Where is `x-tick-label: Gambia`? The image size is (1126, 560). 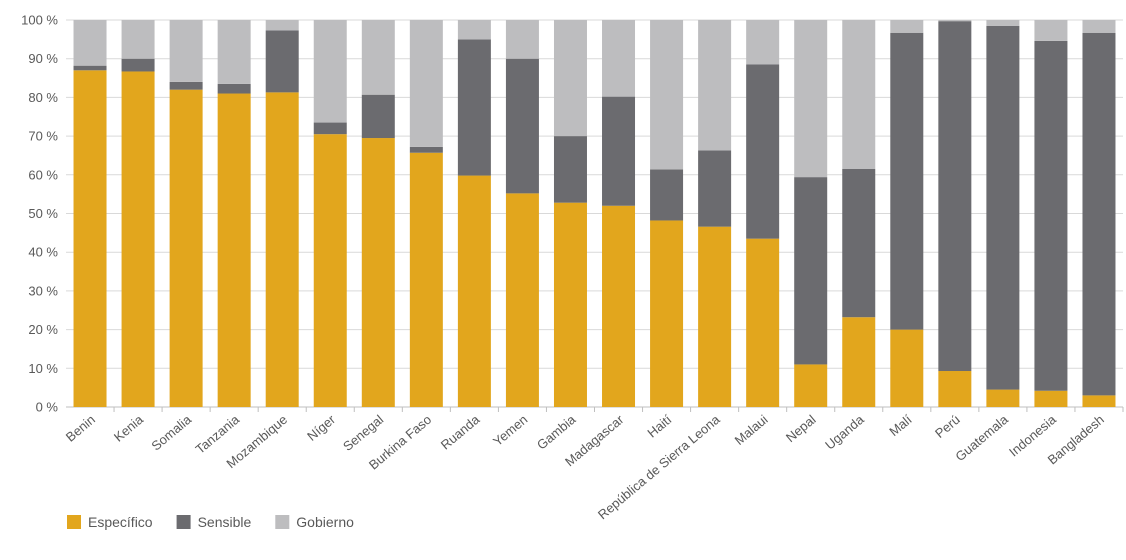 x-tick-label: Gambia is located at coordinates (556, 431).